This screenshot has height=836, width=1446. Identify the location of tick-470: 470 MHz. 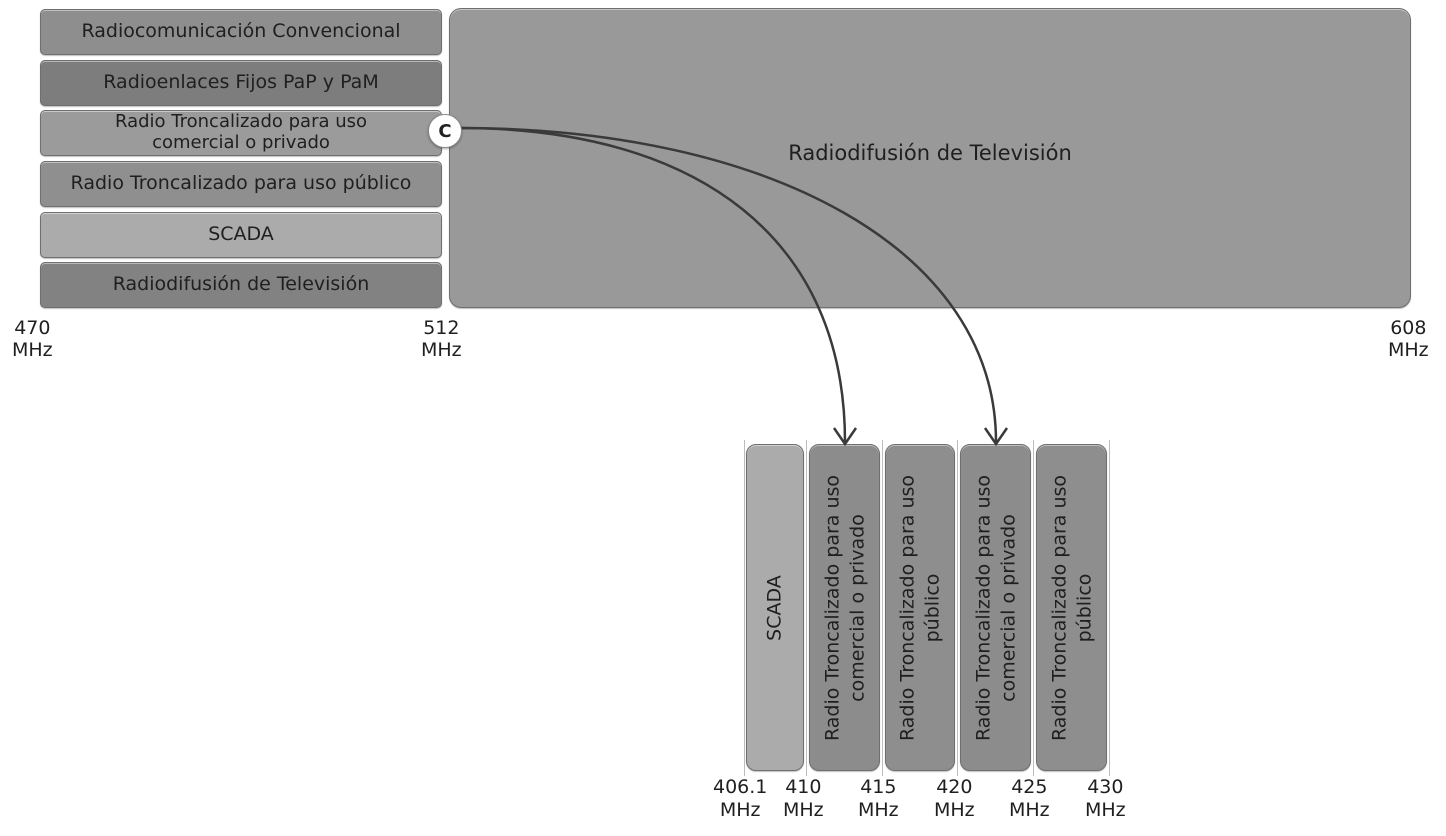
(32, 339).